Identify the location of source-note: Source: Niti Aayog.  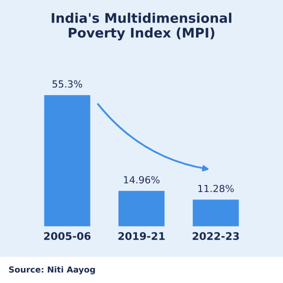
(52, 270).